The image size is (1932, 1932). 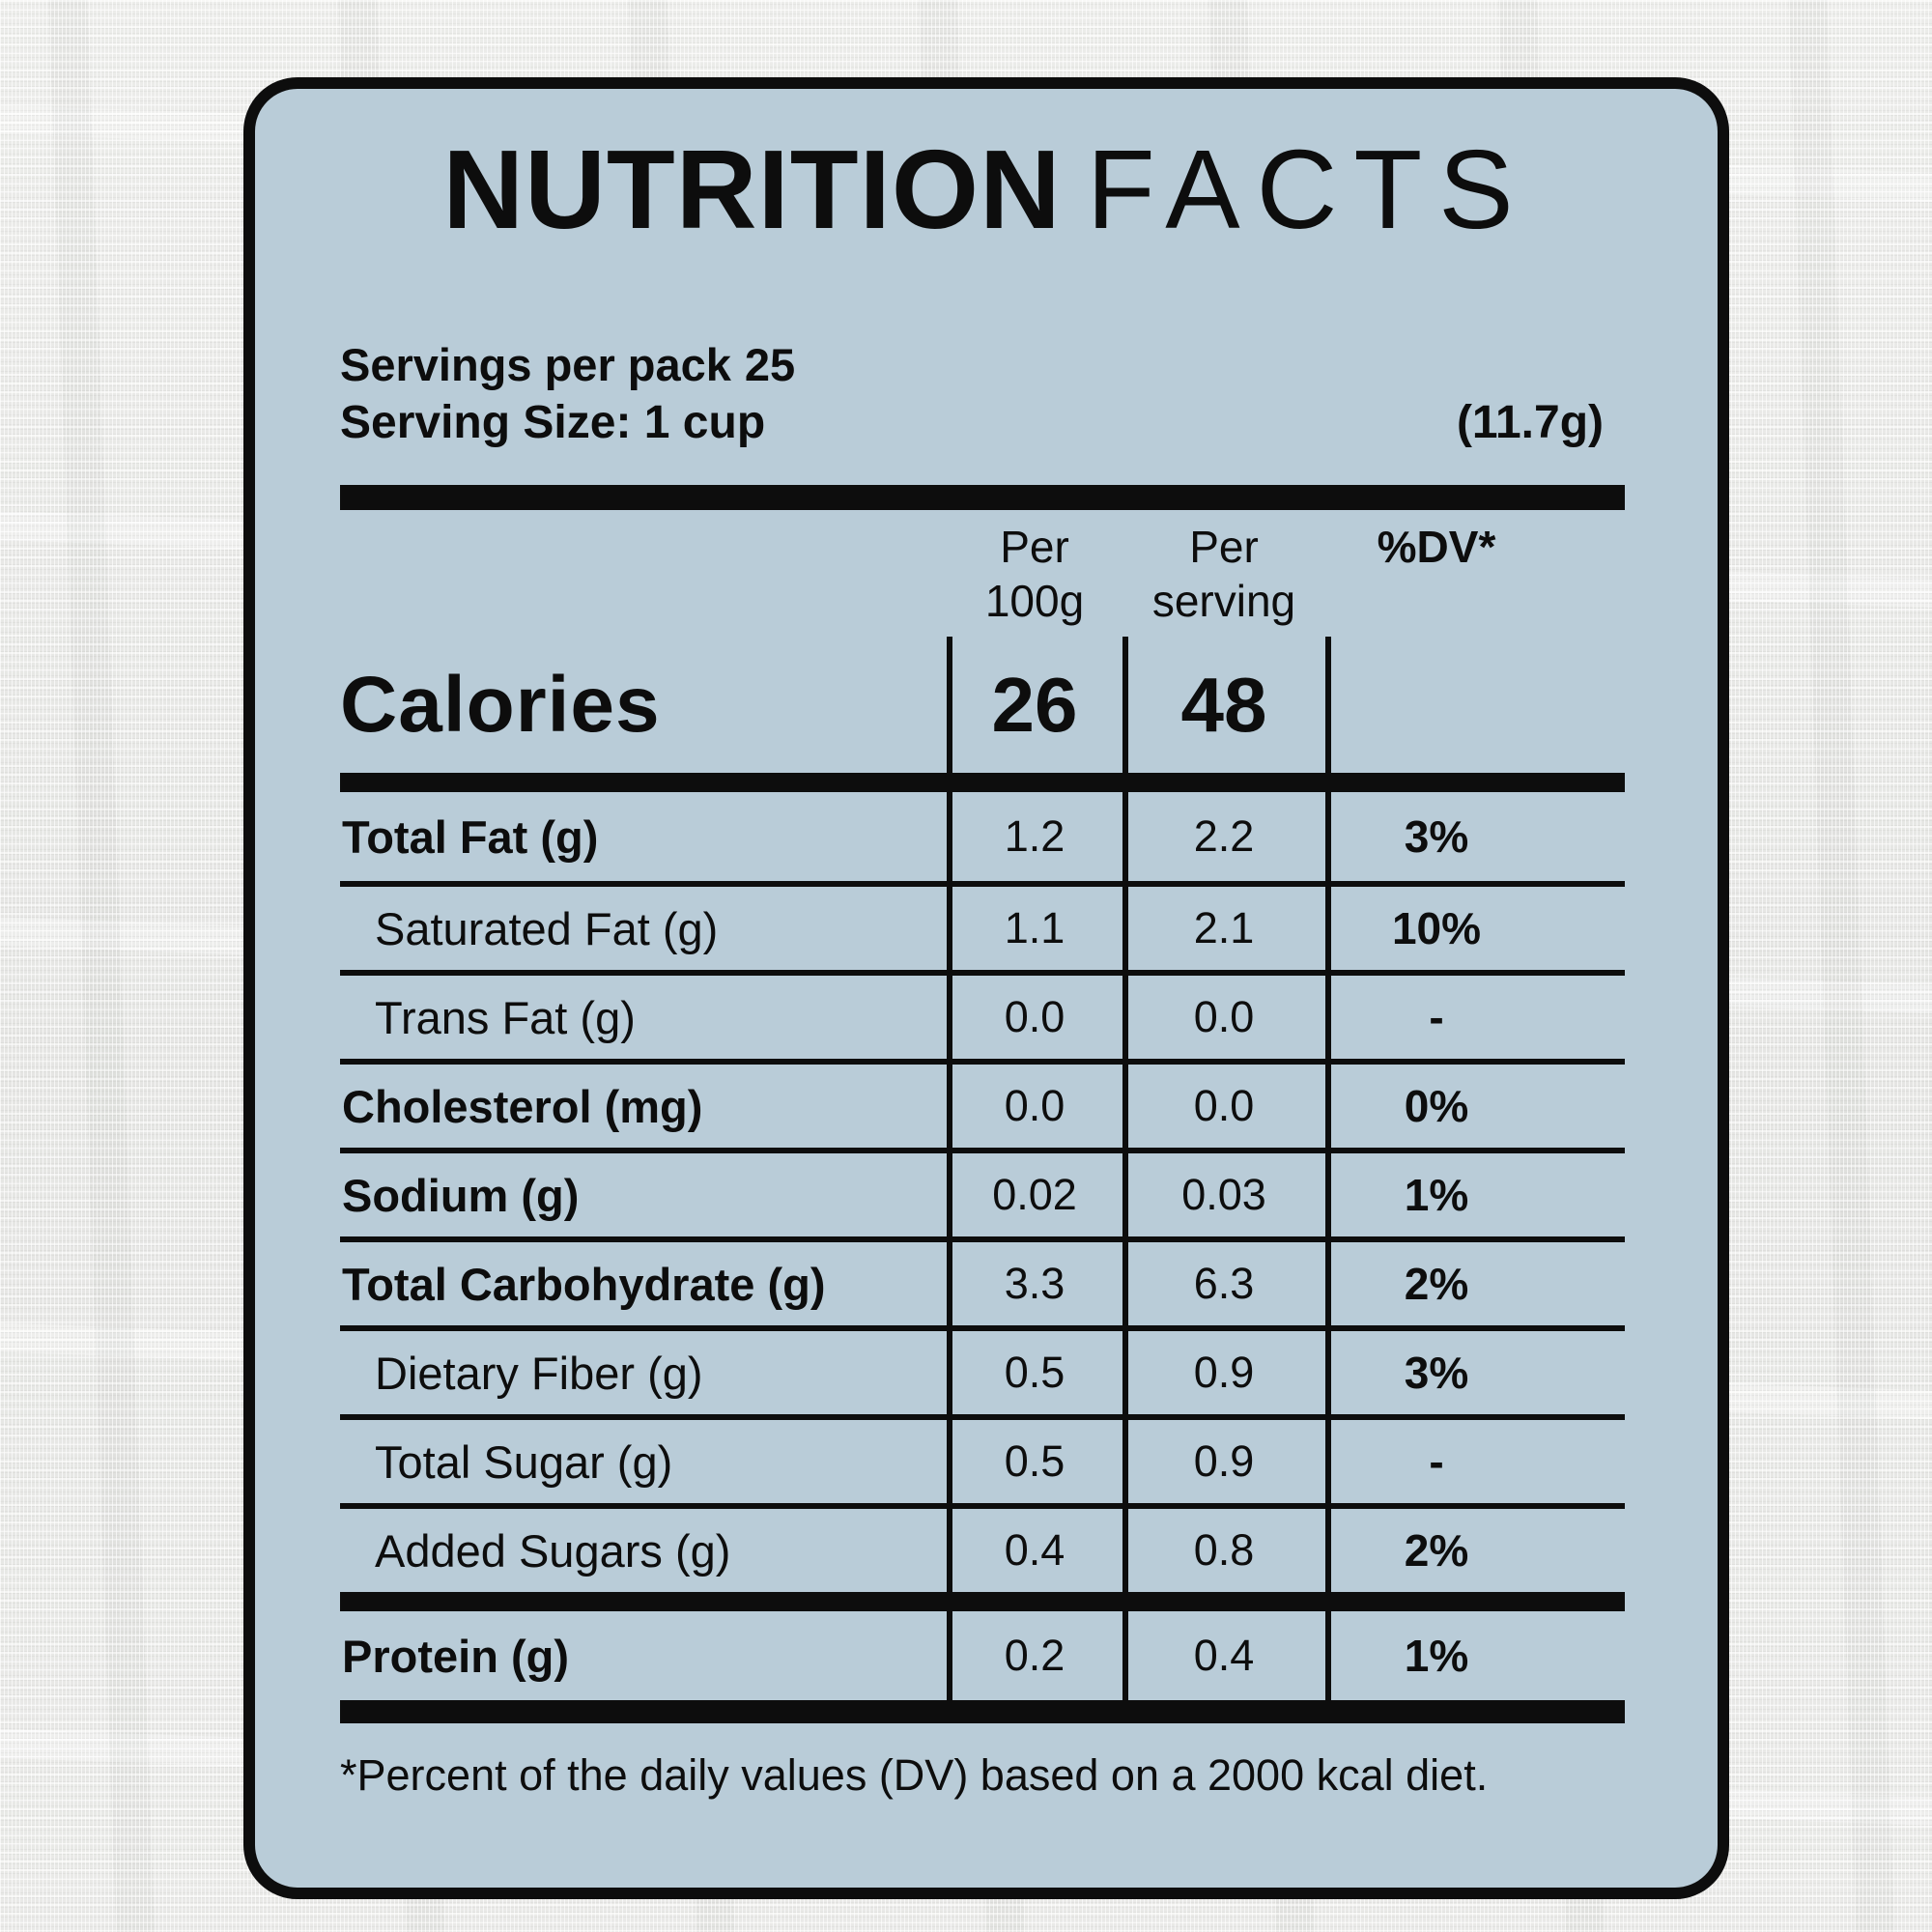 What do you see at coordinates (1530, 422) in the screenshot?
I see `serving-weight: (11.7g)` at bounding box center [1530, 422].